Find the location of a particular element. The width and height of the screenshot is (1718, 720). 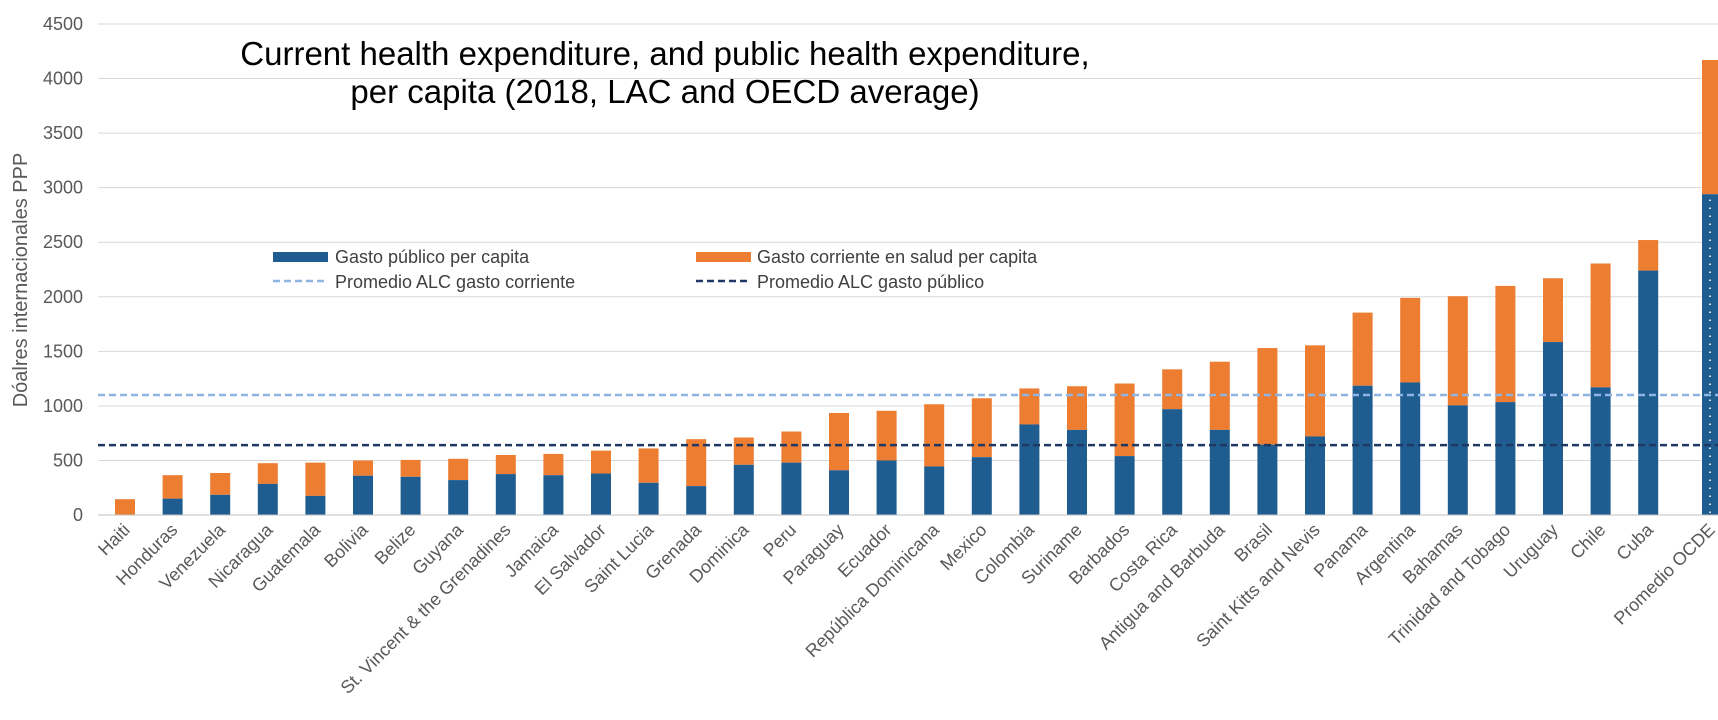

x-tick-label: Bolivia is located at coordinates (346, 545).